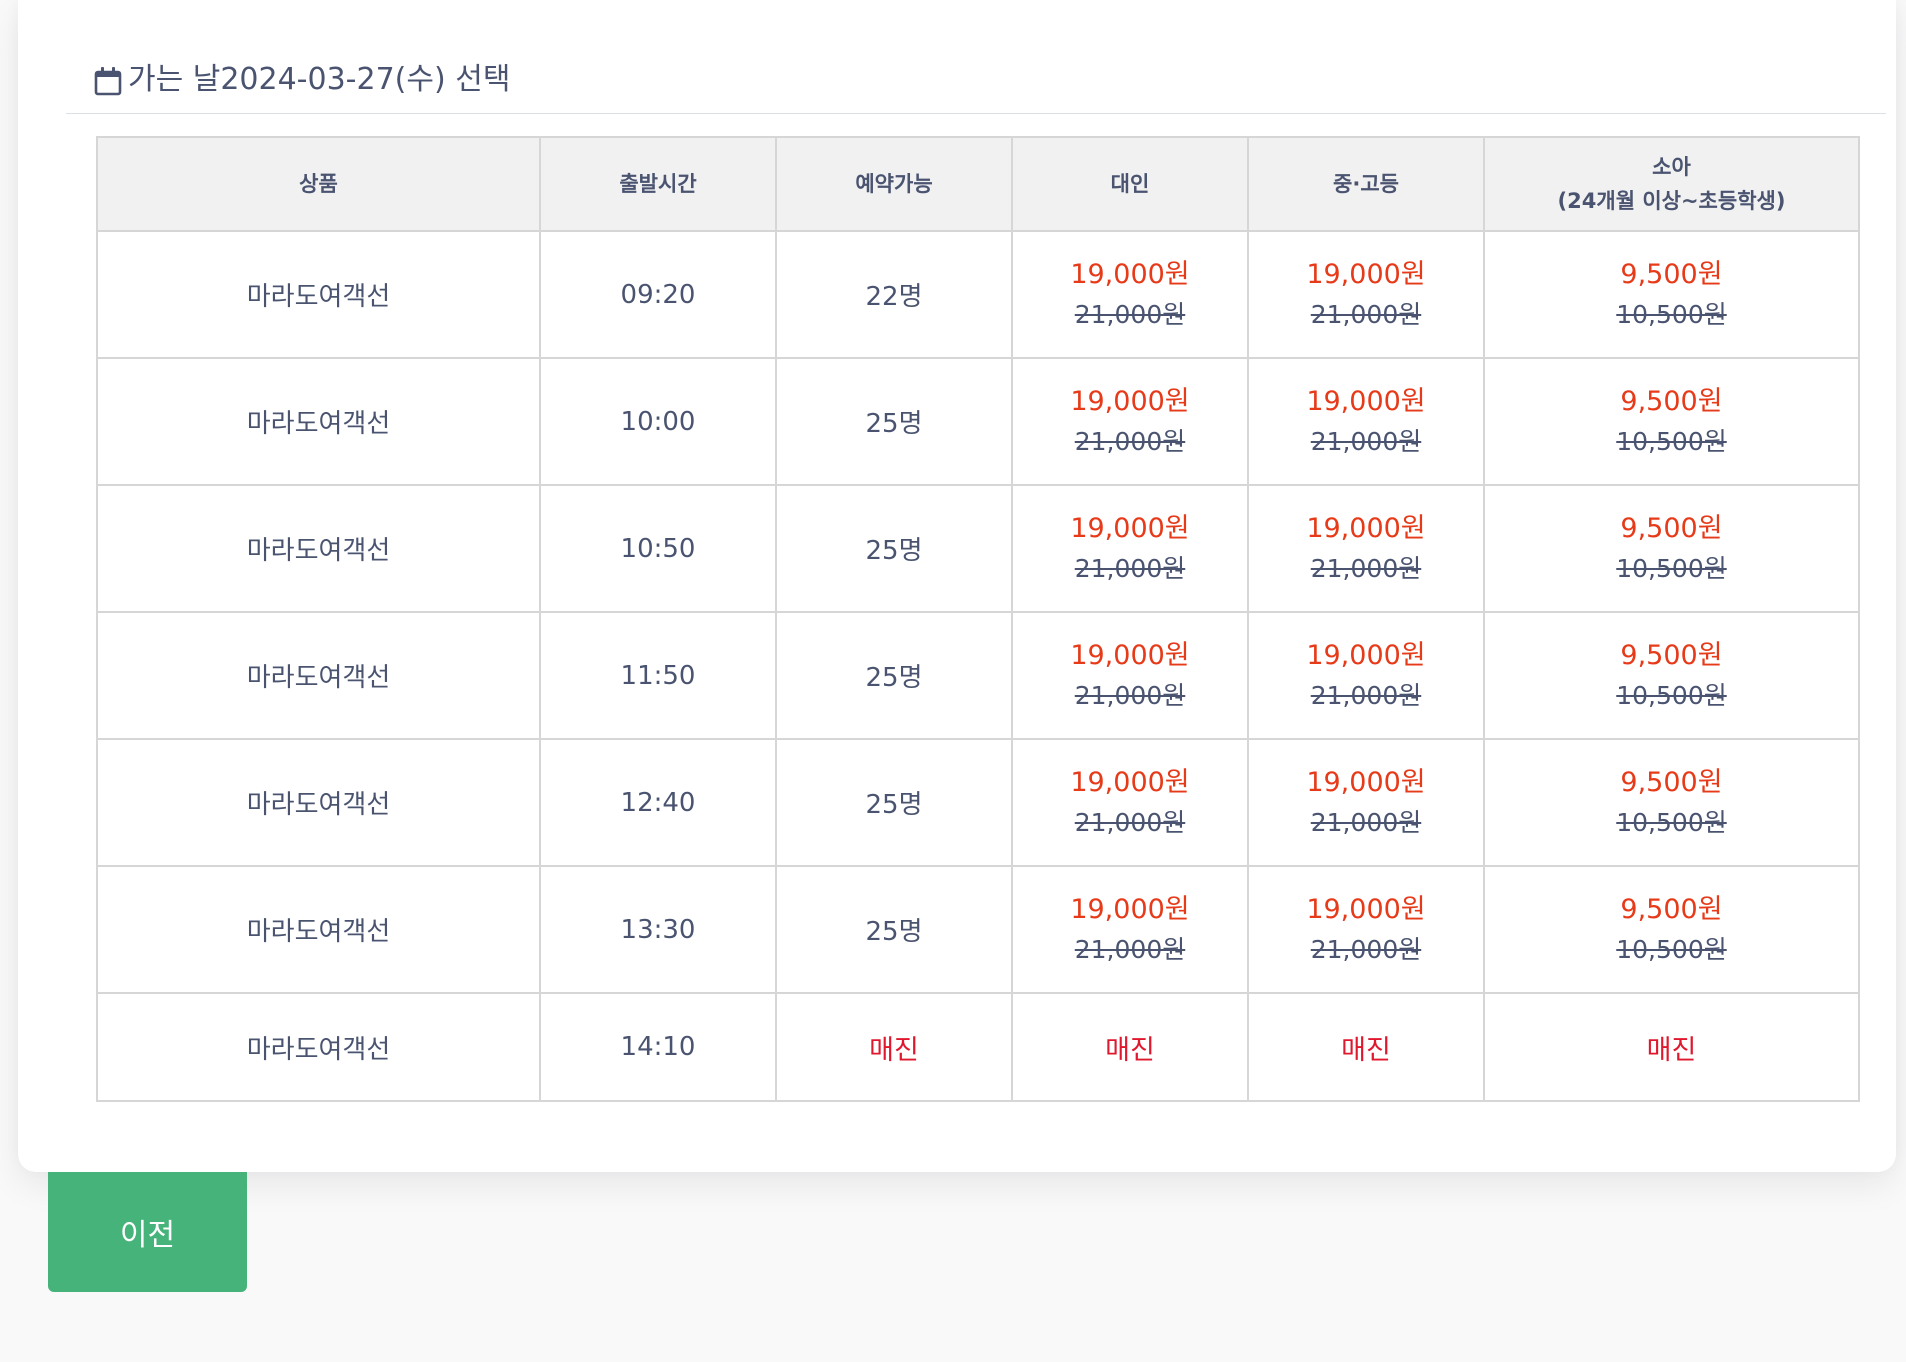 The image size is (1906, 1362). What do you see at coordinates (658, 1047) in the screenshot?
I see `departure-time-cell: 14:10` at bounding box center [658, 1047].